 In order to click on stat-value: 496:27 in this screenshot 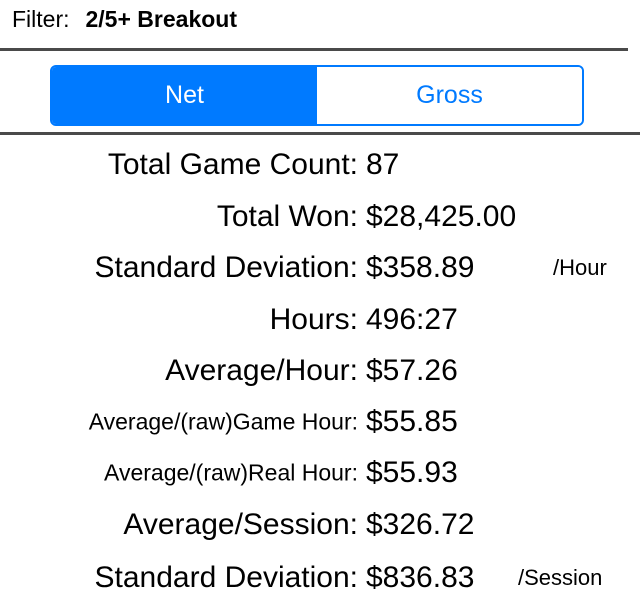, I will do `click(412, 319)`.